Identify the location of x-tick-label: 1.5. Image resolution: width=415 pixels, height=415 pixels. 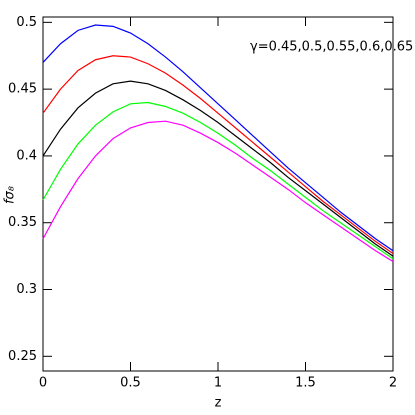
(305, 383).